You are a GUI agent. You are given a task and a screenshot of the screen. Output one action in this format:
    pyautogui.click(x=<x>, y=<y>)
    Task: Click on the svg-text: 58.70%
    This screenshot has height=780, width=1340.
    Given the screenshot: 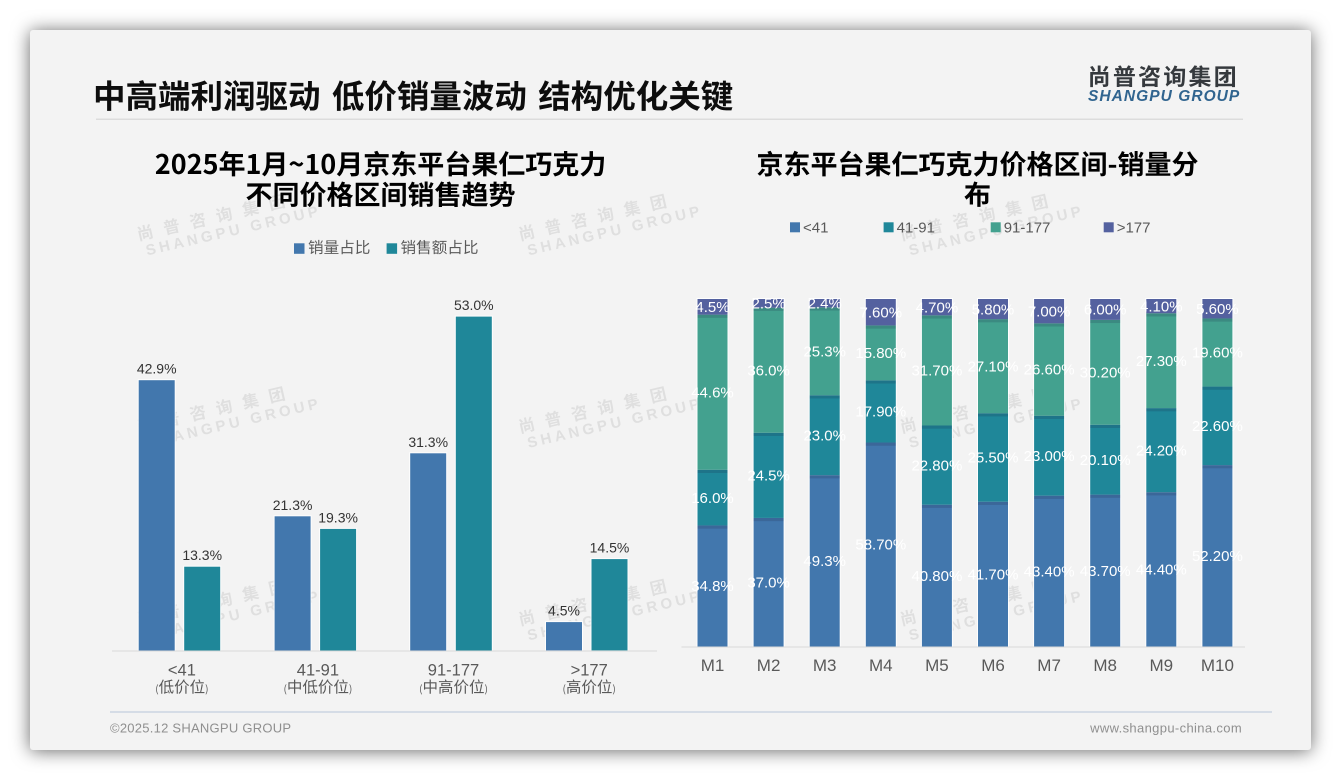 What is the action you would take?
    pyautogui.click(x=880, y=545)
    